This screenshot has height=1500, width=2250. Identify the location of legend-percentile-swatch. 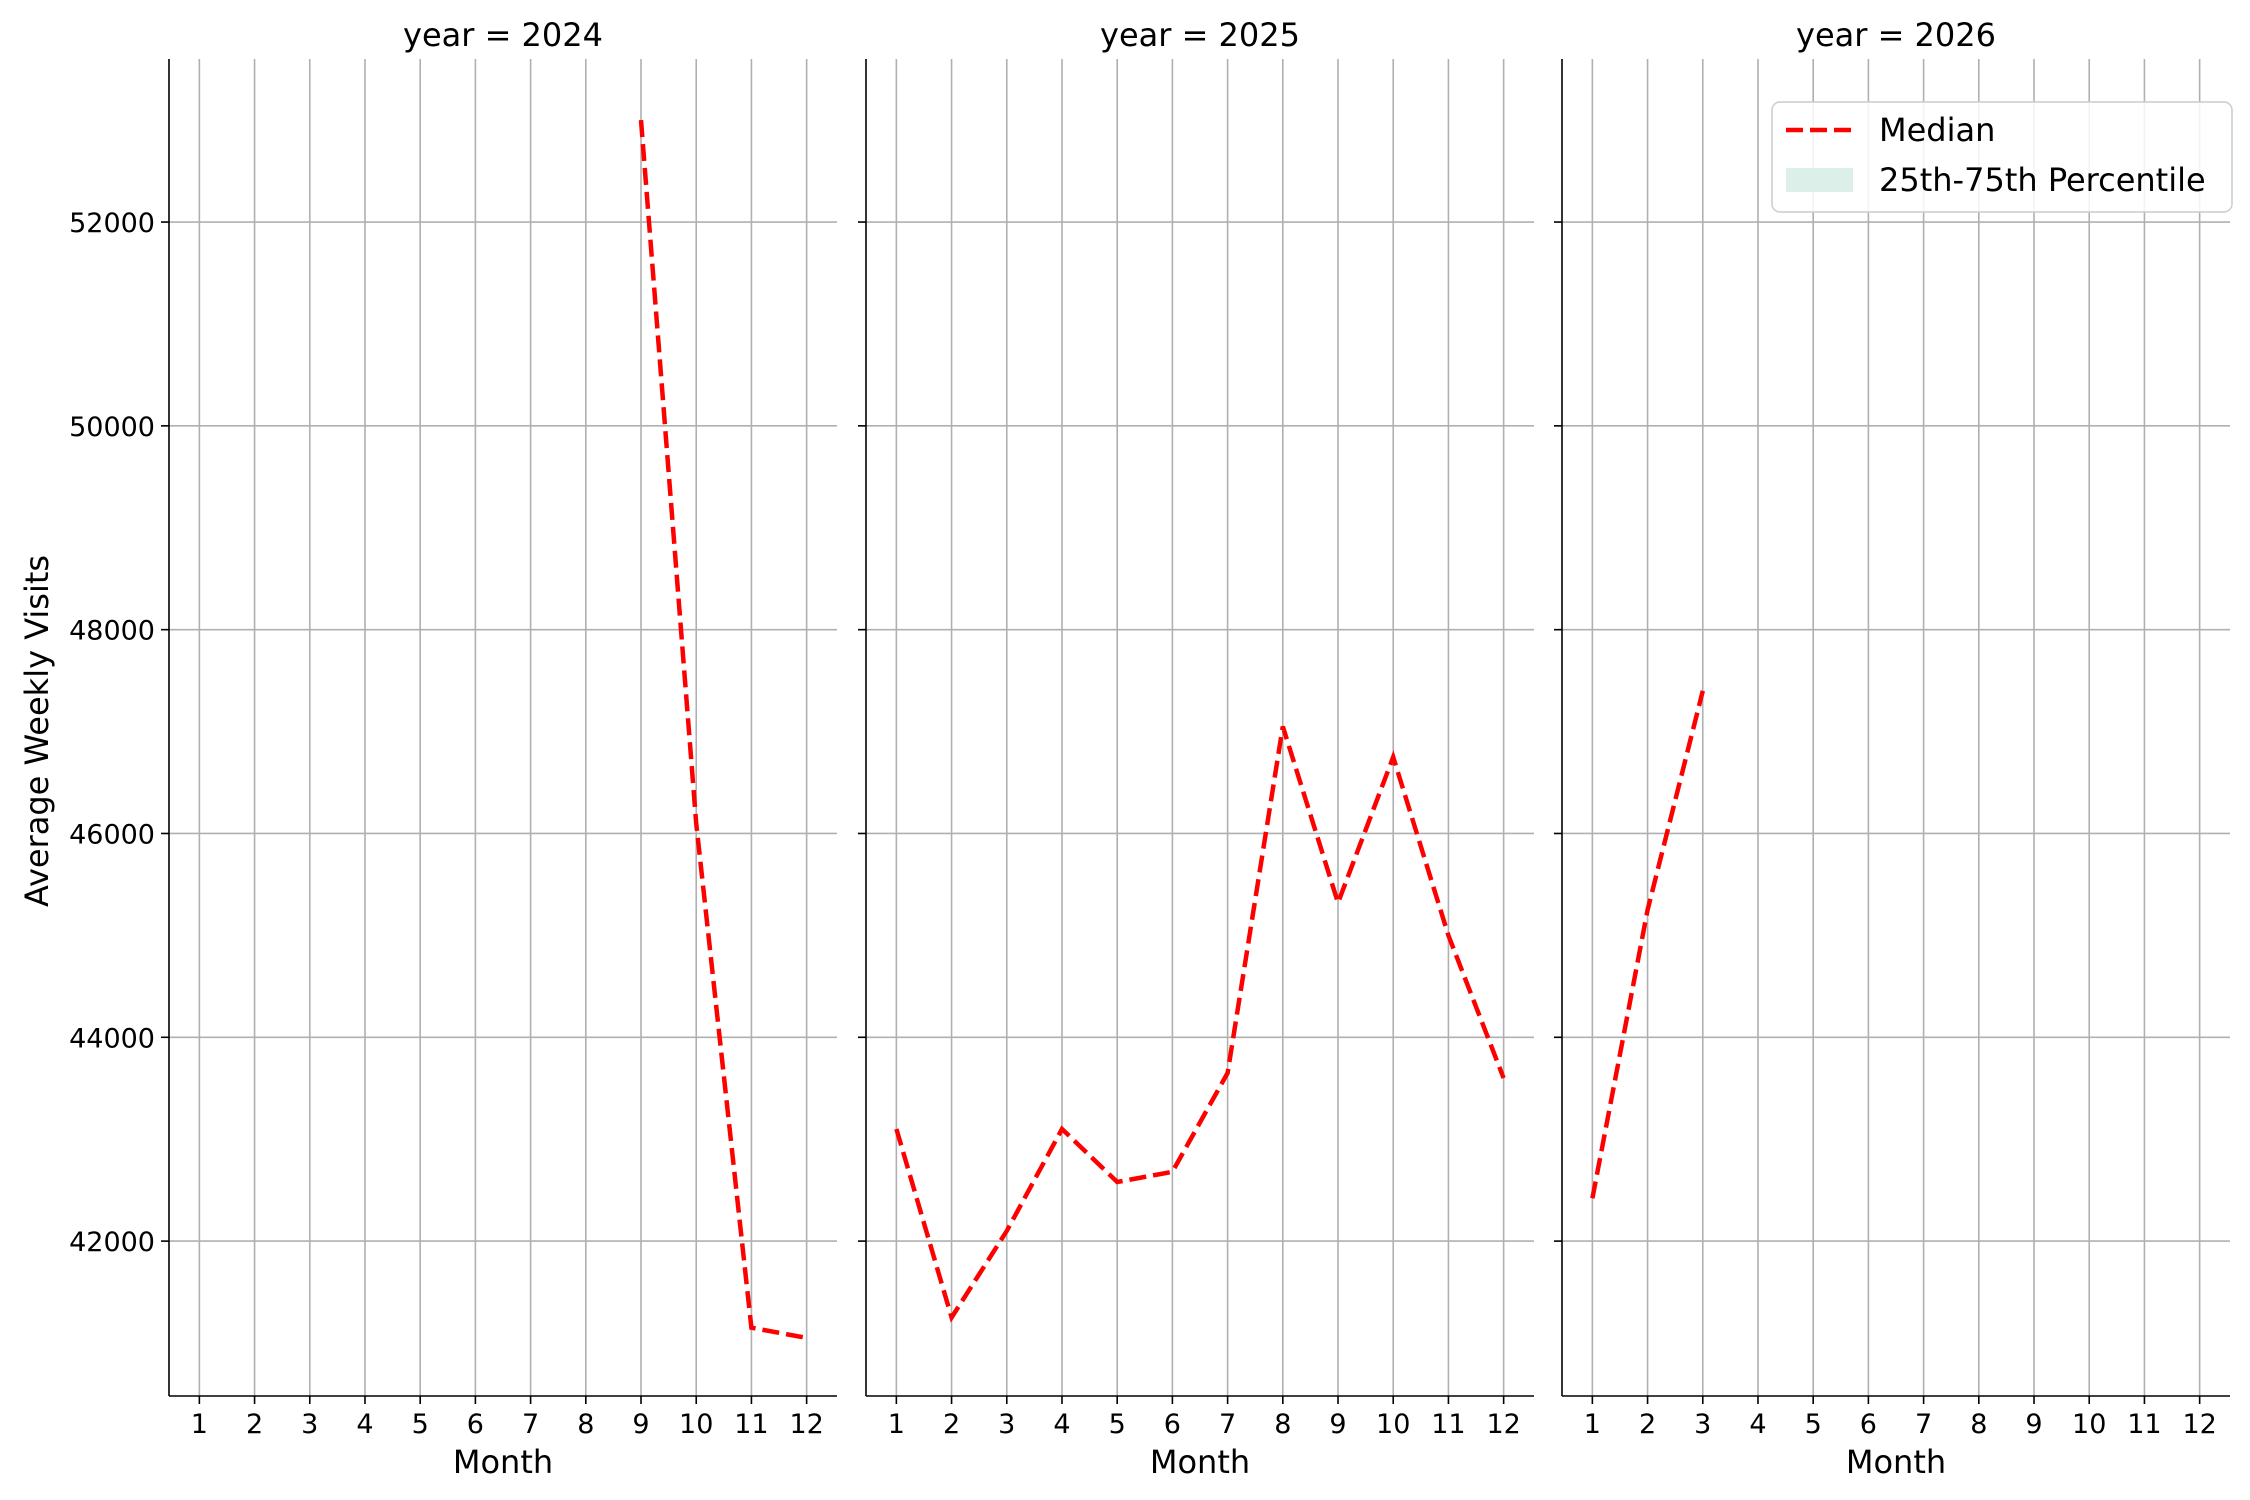
(1819, 180).